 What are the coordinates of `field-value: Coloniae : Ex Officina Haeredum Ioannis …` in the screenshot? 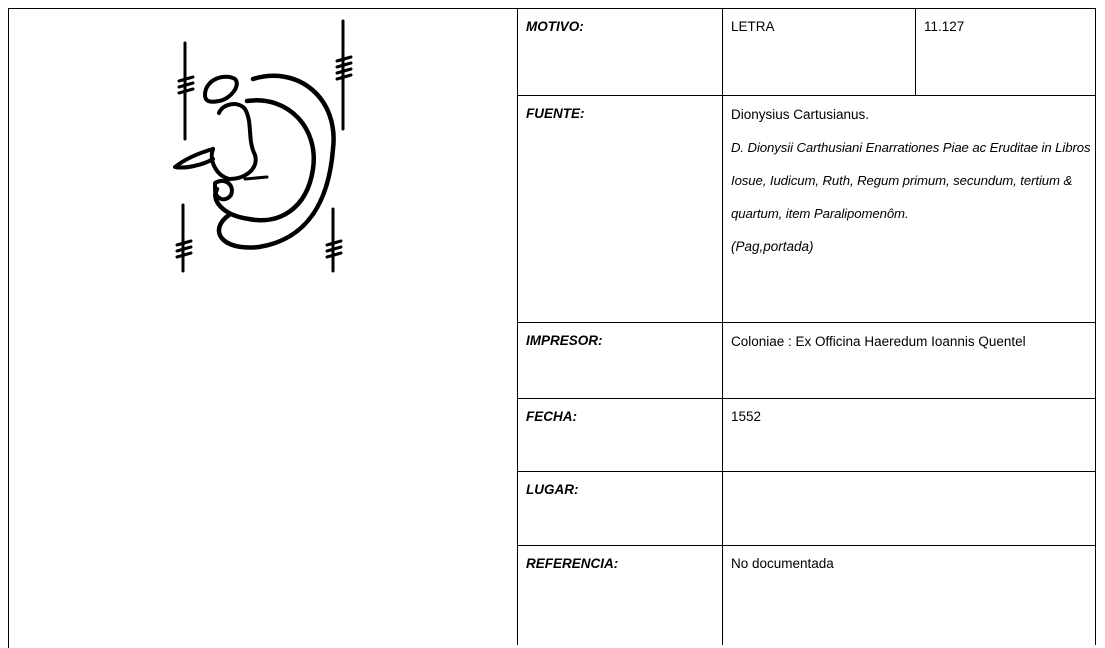 It's located at (878, 341).